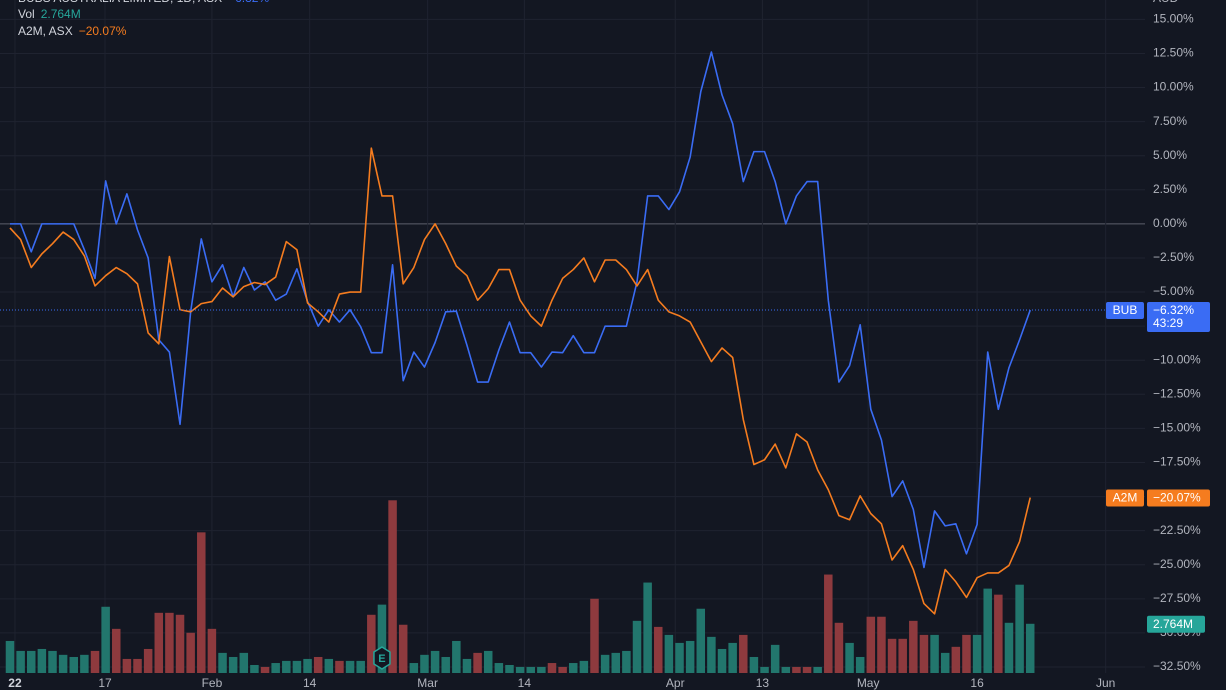  Describe the element at coordinates (381, 659) in the screenshot. I see `event-label: E` at that location.